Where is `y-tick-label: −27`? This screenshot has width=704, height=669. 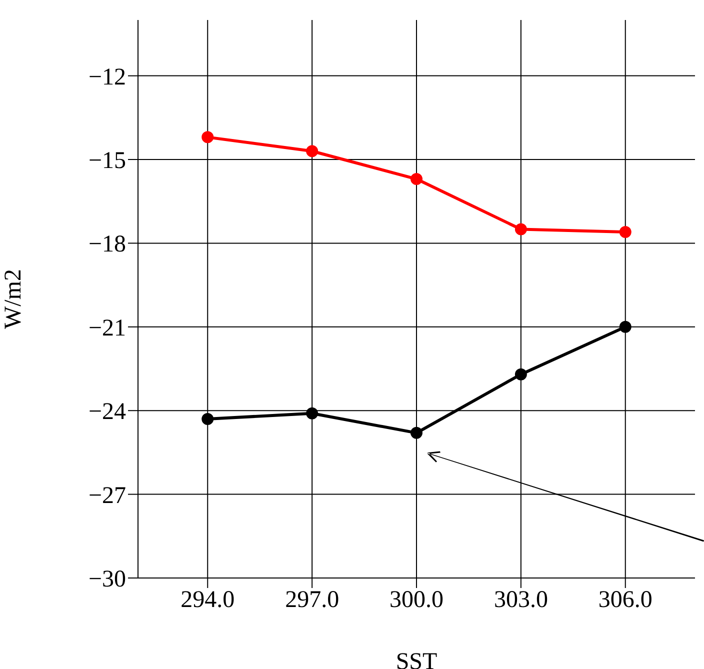 y-tick-label: −27 is located at coordinates (107, 495).